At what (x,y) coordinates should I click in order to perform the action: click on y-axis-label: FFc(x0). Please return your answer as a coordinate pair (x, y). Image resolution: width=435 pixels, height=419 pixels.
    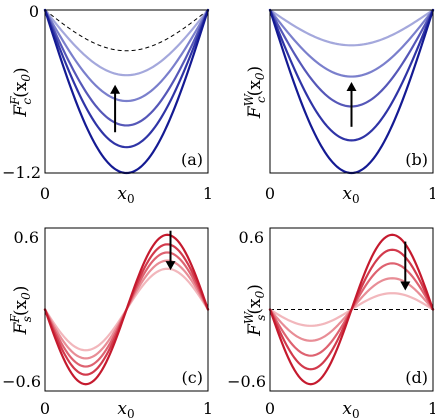
    Looking at the image, I should click on (21, 92).